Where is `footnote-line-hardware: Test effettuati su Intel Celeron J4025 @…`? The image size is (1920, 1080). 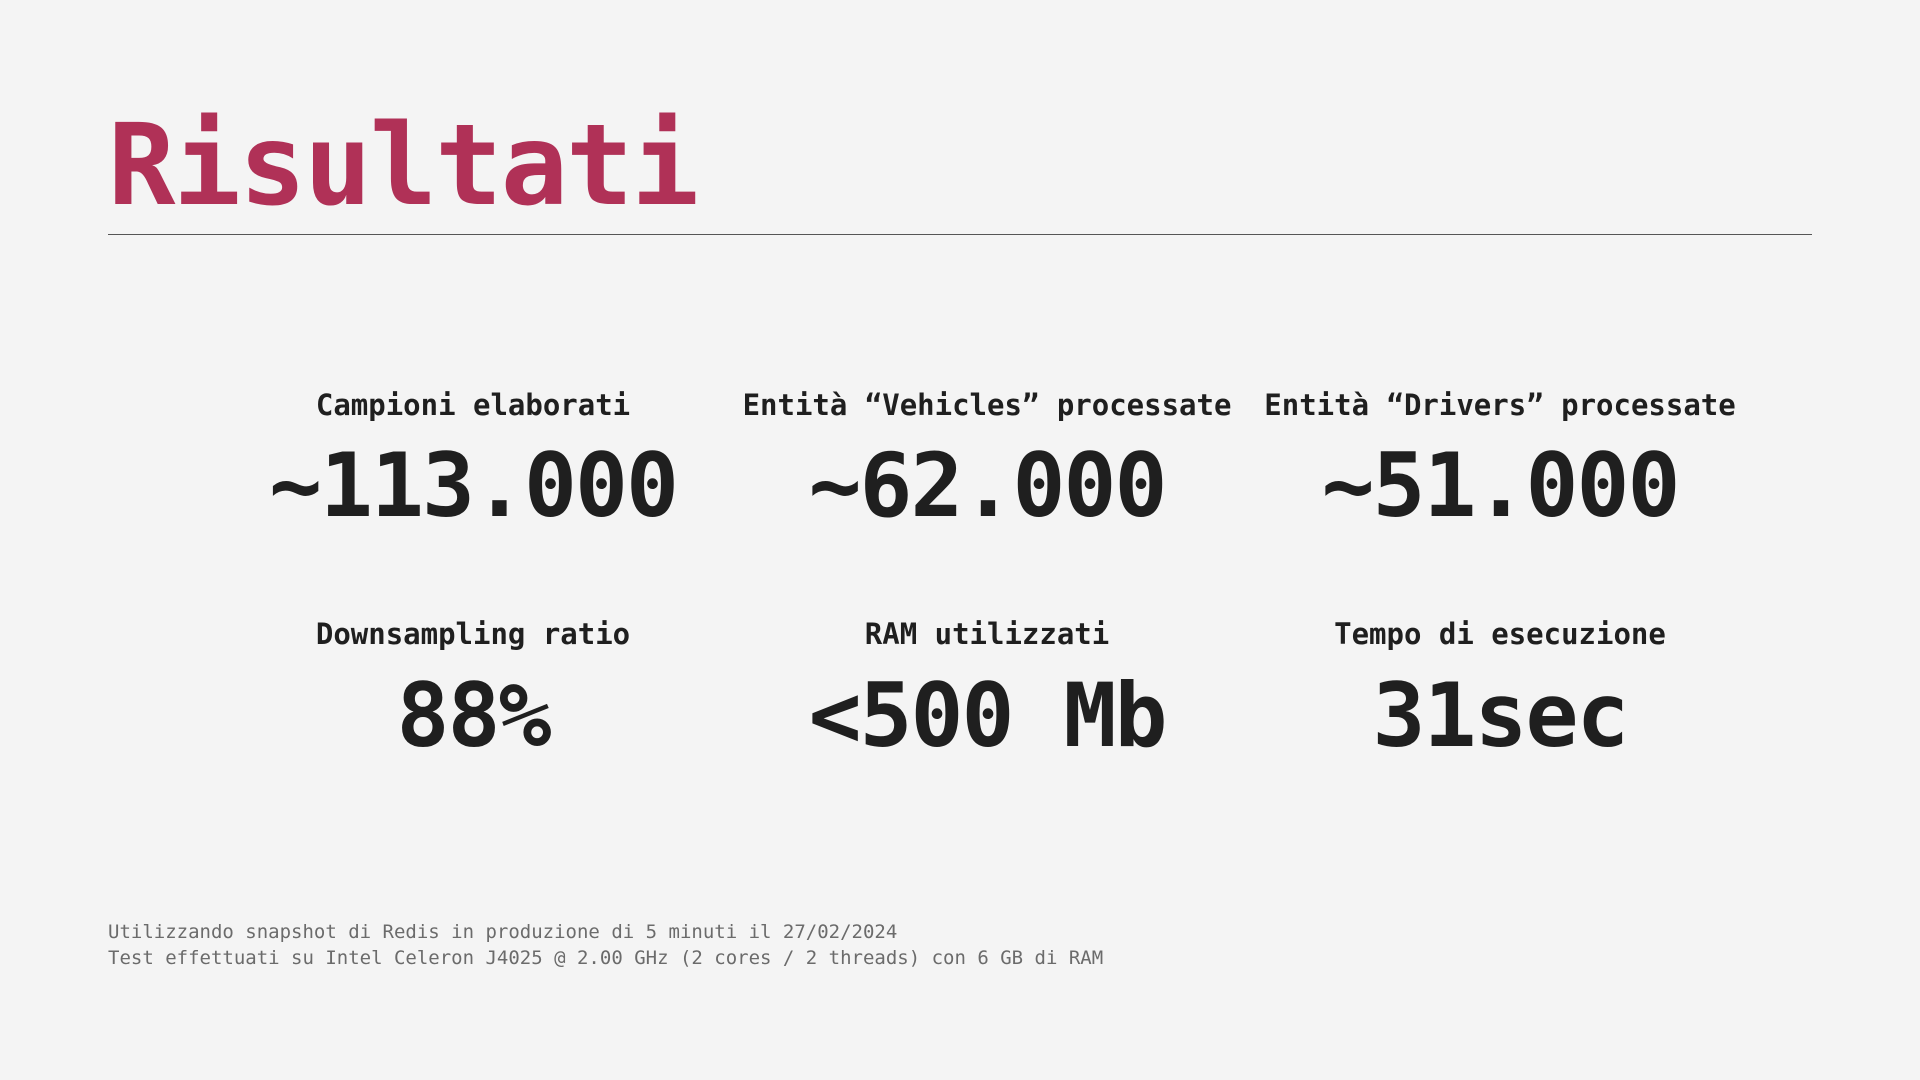 footnote-line-hardware: Test effettuati su Intel Celeron J4025 @… is located at coordinates (606, 958).